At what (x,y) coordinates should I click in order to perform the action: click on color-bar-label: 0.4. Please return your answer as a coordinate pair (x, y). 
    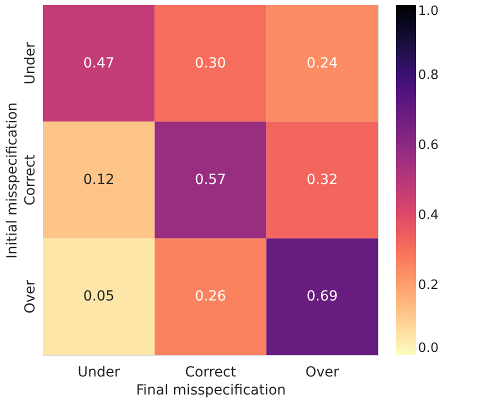
    Looking at the image, I should click on (428, 215).